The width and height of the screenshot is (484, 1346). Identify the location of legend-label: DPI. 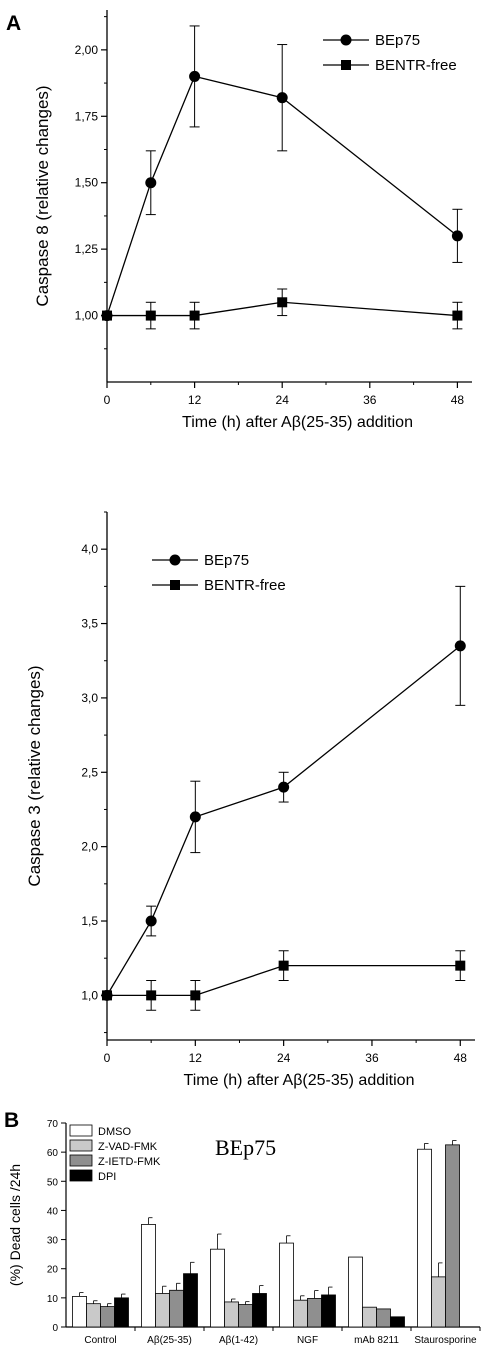
(107, 1177).